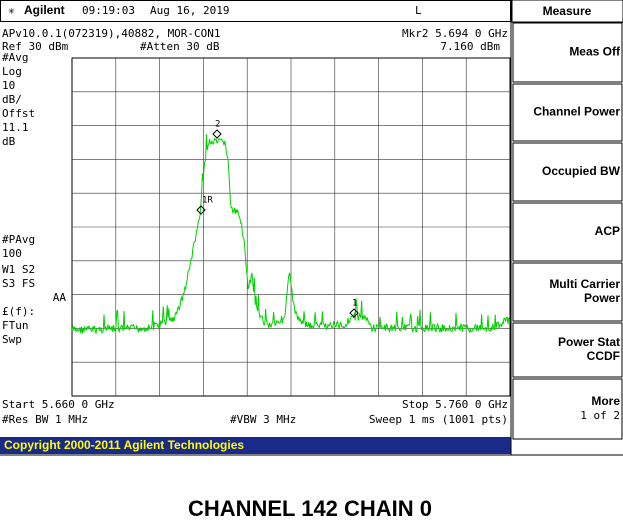 The image size is (623, 529). What do you see at coordinates (438, 419) in the screenshot?
I see `sweep: Sweep 1 ms (1001 pts)` at bounding box center [438, 419].